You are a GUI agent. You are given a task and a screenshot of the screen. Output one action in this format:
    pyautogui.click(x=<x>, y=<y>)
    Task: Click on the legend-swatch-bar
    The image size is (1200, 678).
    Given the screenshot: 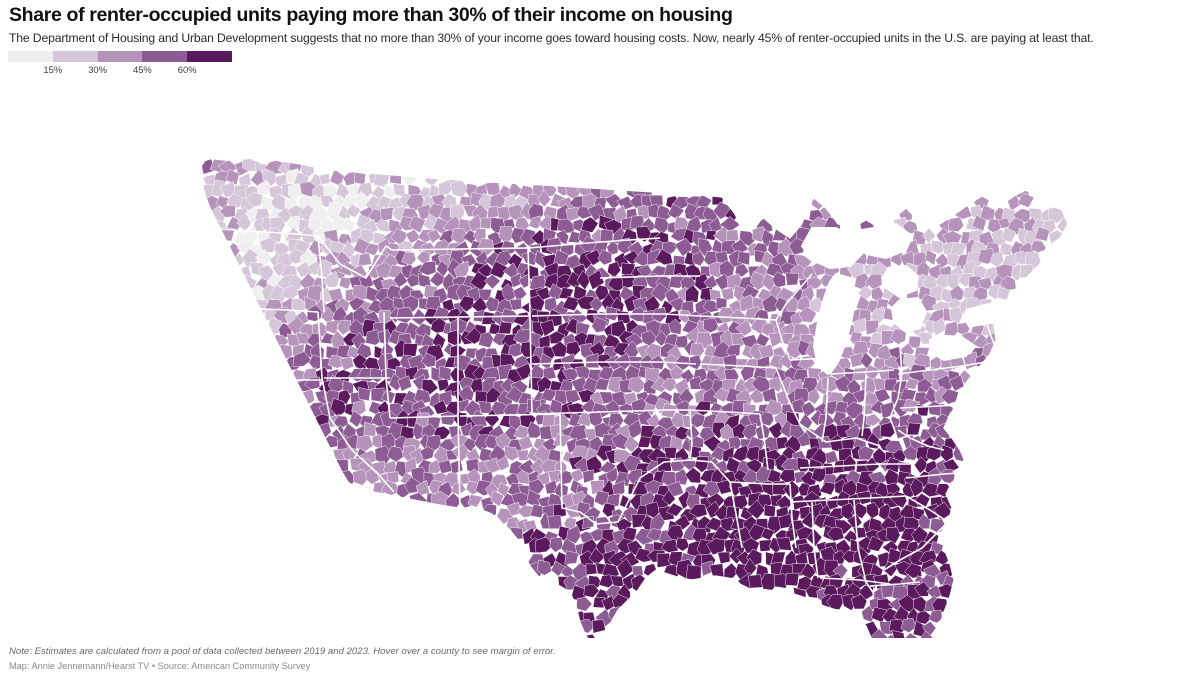 What is the action you would take?
    pyautogui.click(x=120, y=56)
    